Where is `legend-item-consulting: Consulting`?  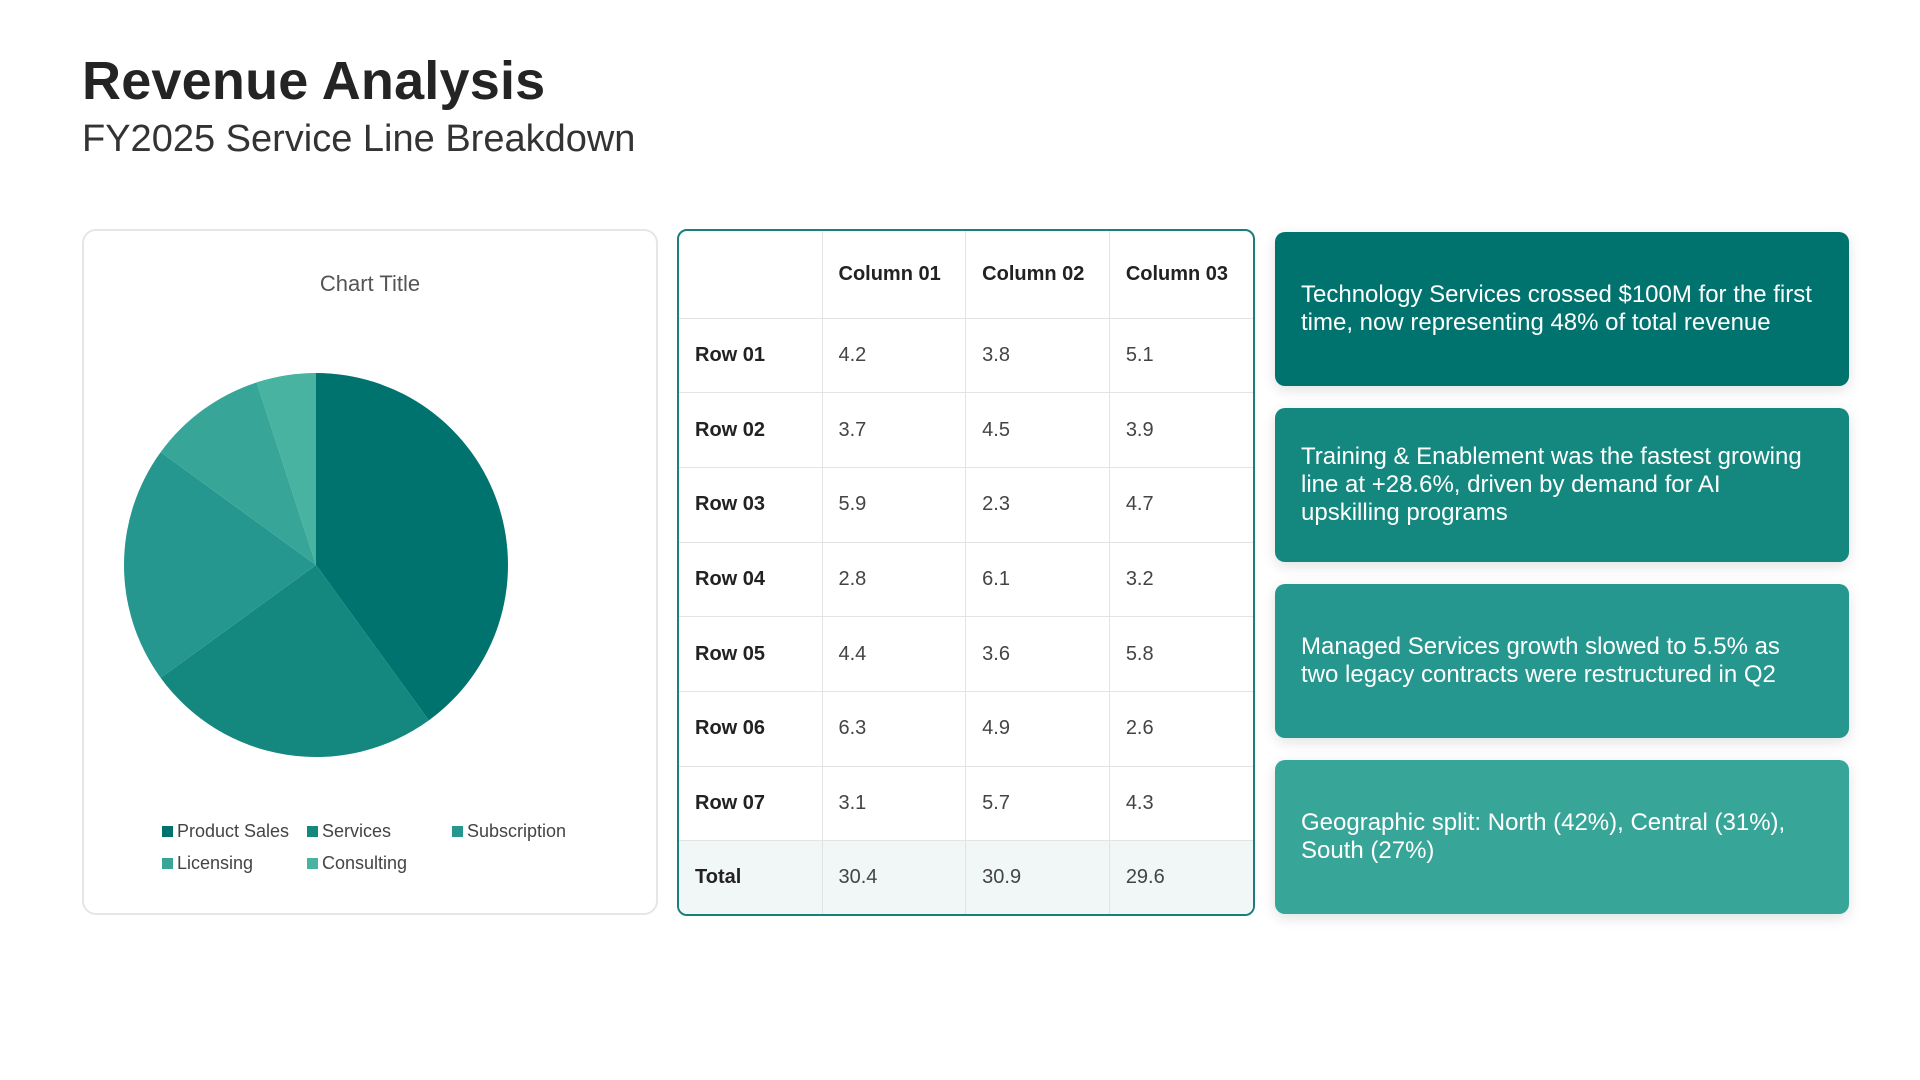 legend-item-consulting: Consulting is located at coordinates (357, 863).